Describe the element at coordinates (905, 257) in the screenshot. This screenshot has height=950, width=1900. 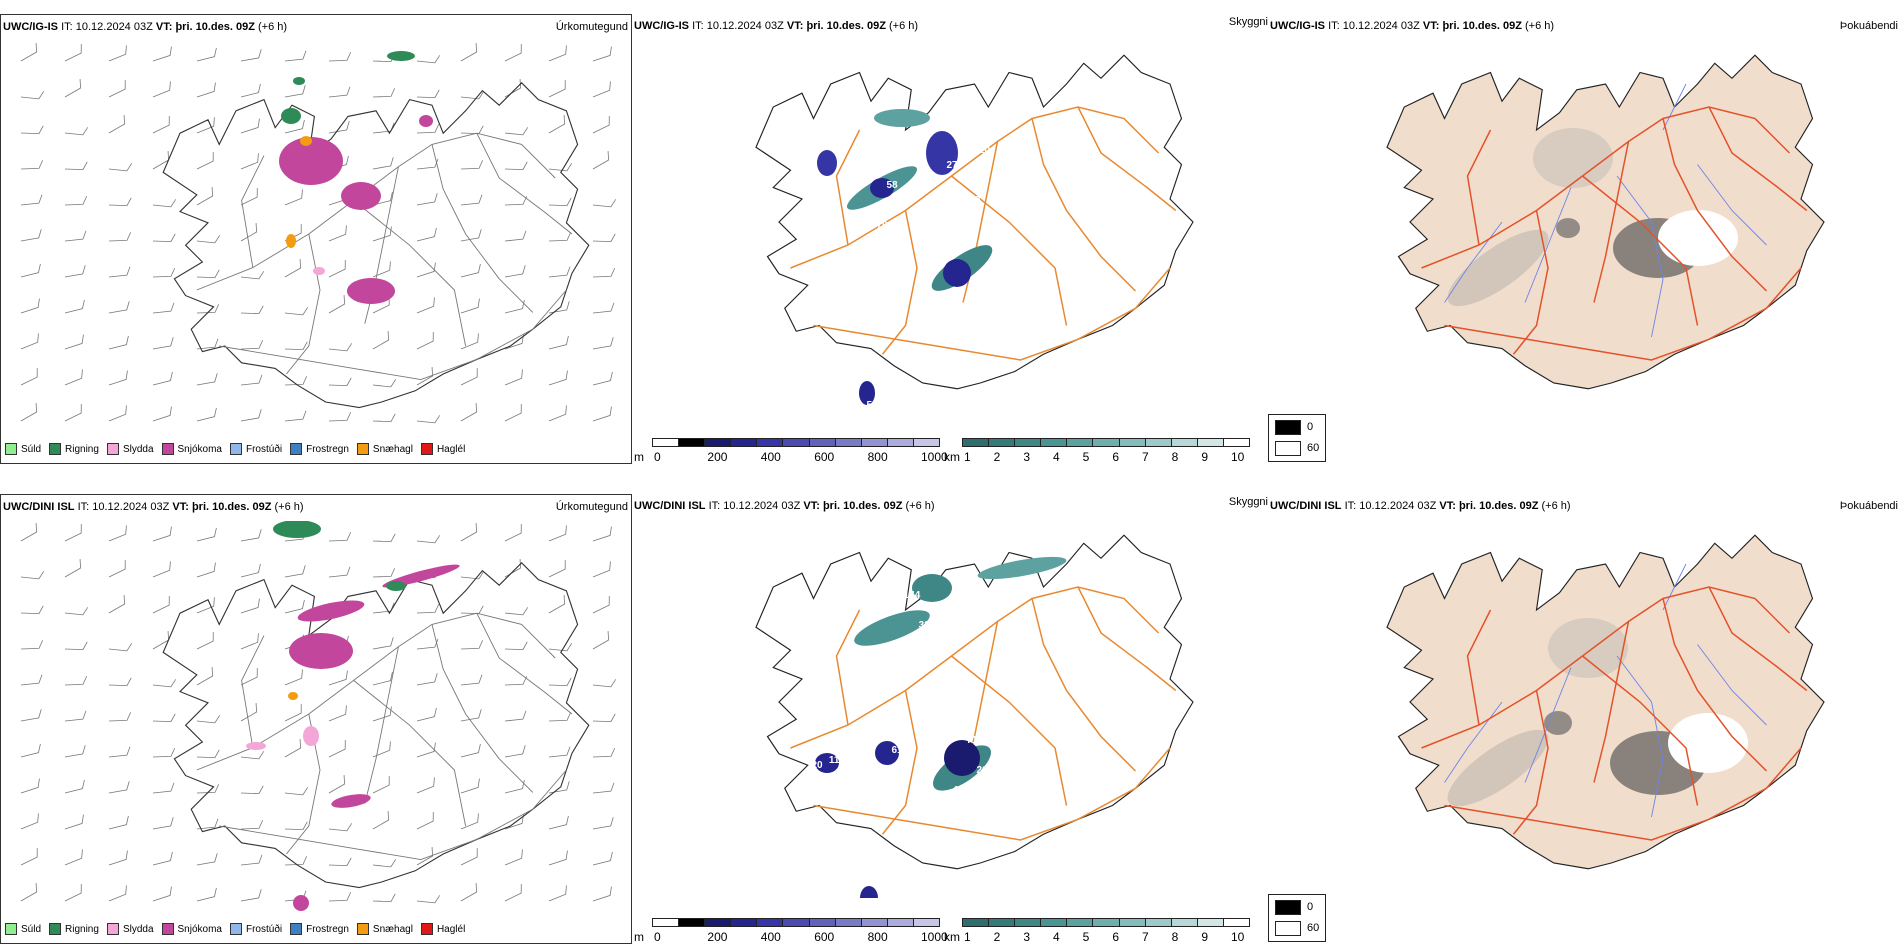
I see `visibility-areas` at that location.